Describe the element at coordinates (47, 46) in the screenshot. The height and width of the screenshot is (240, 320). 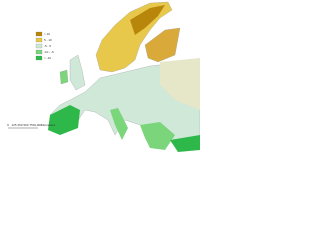
I see `legend-label: -5 - 5` at that location.